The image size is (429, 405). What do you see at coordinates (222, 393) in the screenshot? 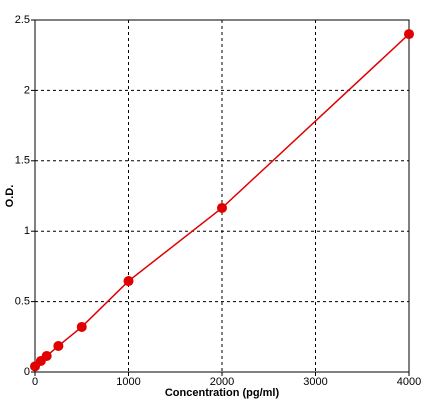
I see `x-axis-title: Concentration (pg/ml)` at bounding box center [222, 393].